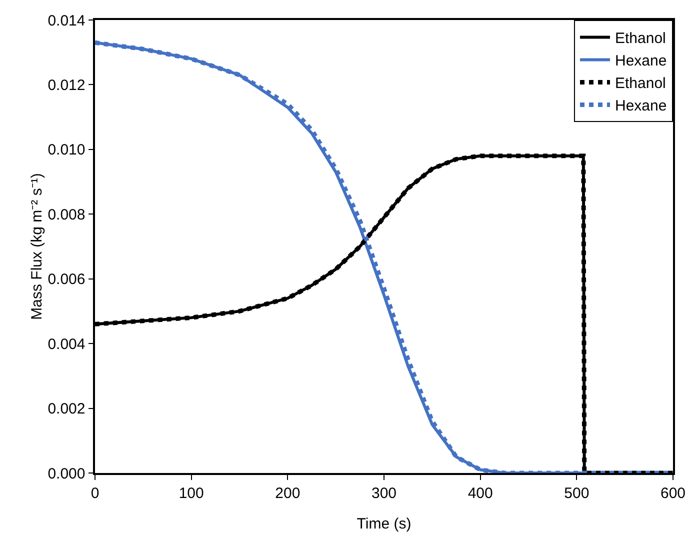  Describe the element at coordinates (480, 493) in the screenshot. I see `x-tick-label: 400` at that location.